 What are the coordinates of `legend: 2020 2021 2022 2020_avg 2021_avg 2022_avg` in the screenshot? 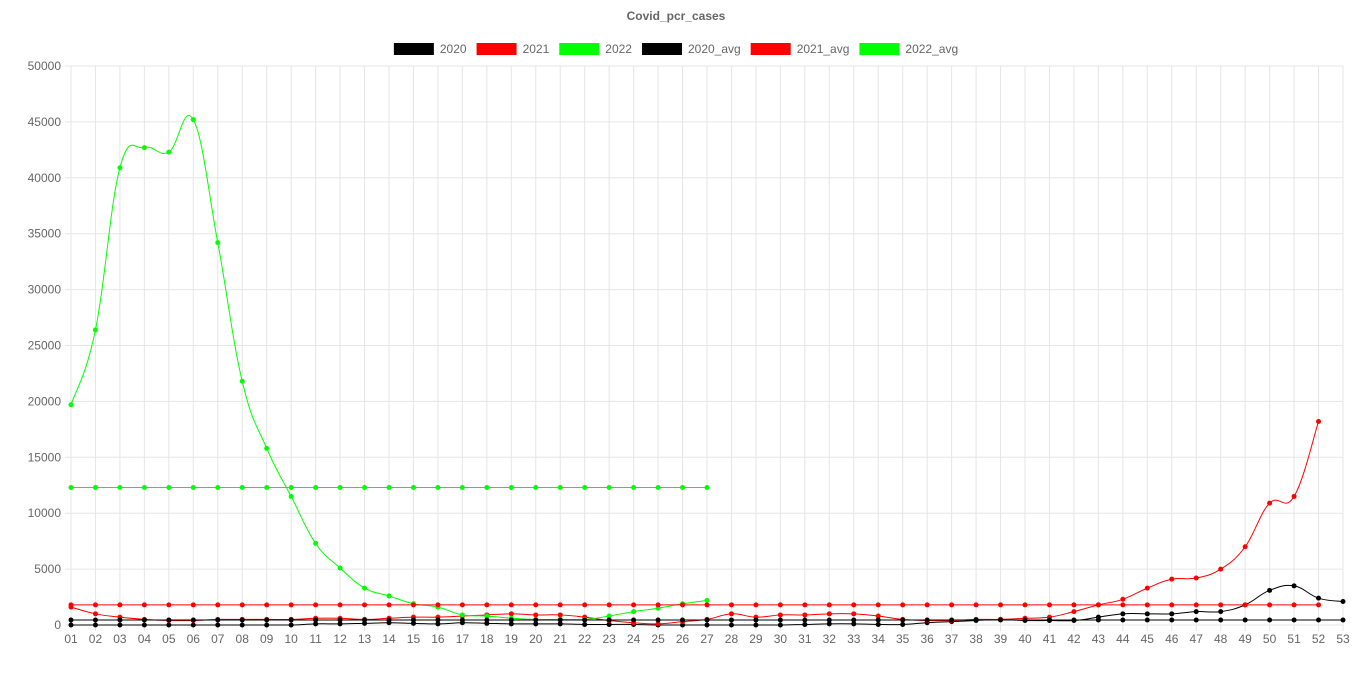 It's located at (675, 49).